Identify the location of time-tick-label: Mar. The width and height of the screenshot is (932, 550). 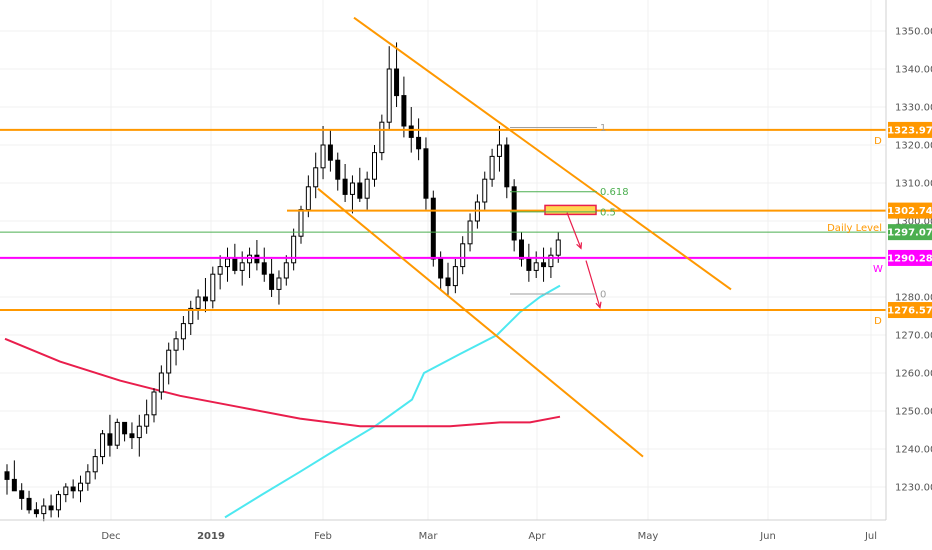
(429, 536).